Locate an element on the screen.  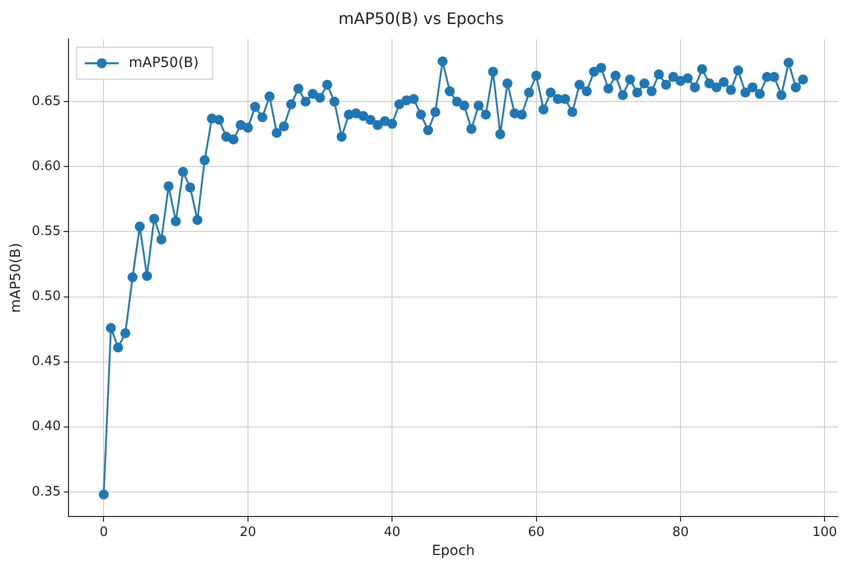
y-tick-label: 0.60 is located at coordinates (46, 166).